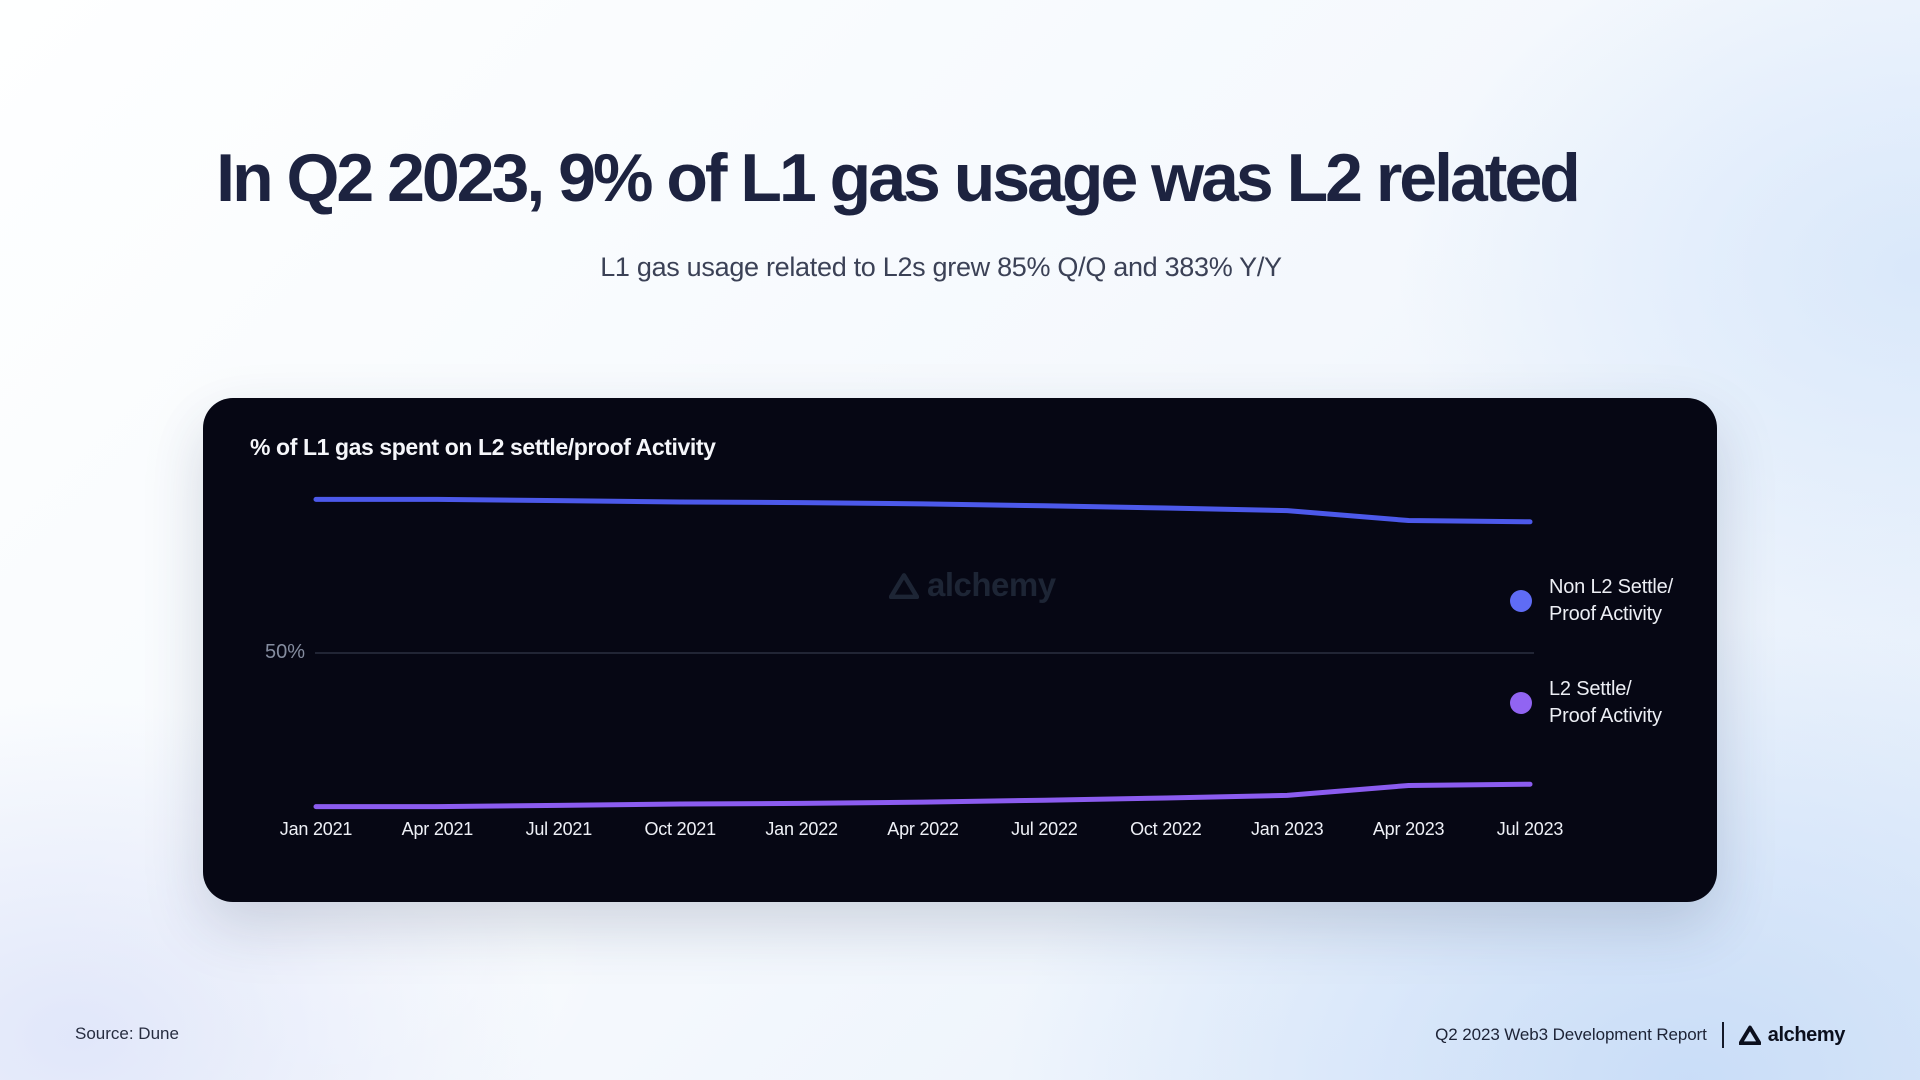 The width and height of the screenshot is (1920, 1080). I want to click on x-axis-tick-label: Apr 2023, so click(1408, 829).